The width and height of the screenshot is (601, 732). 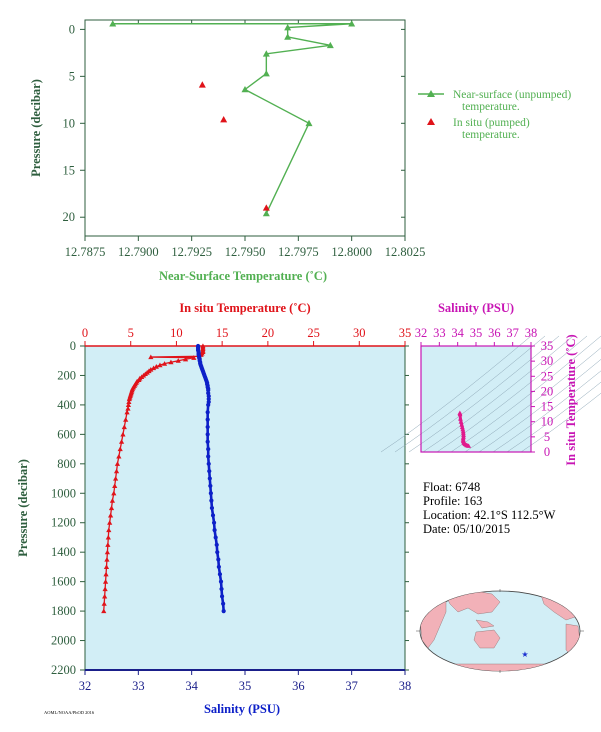 I want to click on top-x-tick-label: 12.7900, so click(x=138, y=252).